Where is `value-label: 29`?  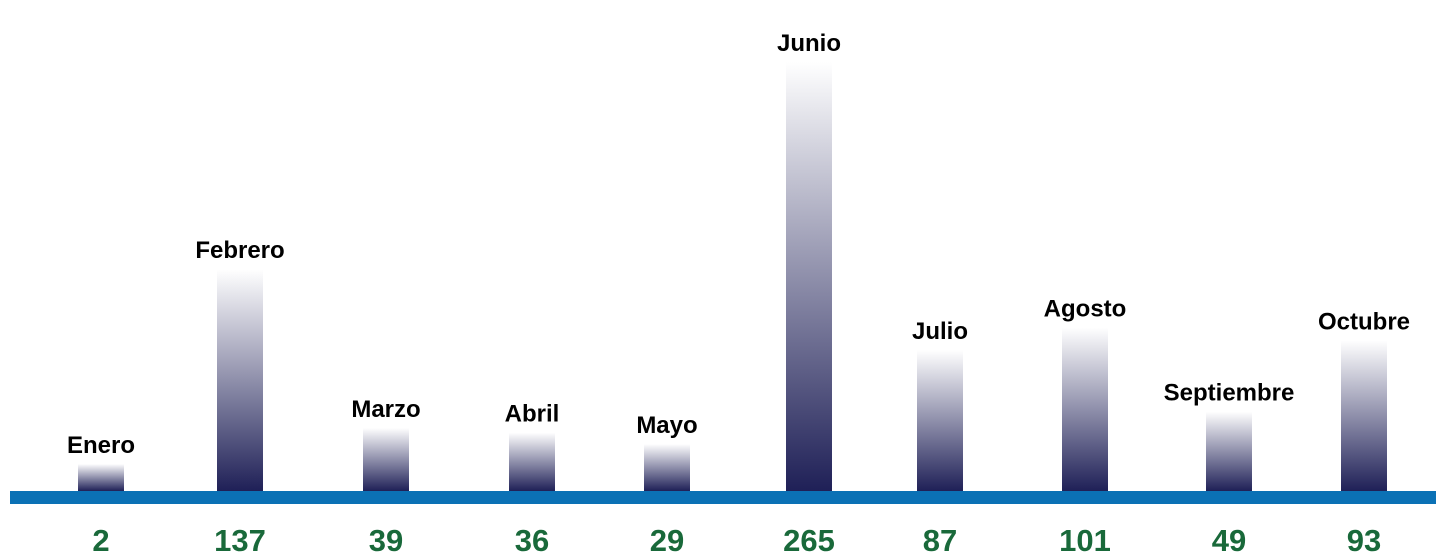
value-label: 29 is located at coordinates (667, 539).